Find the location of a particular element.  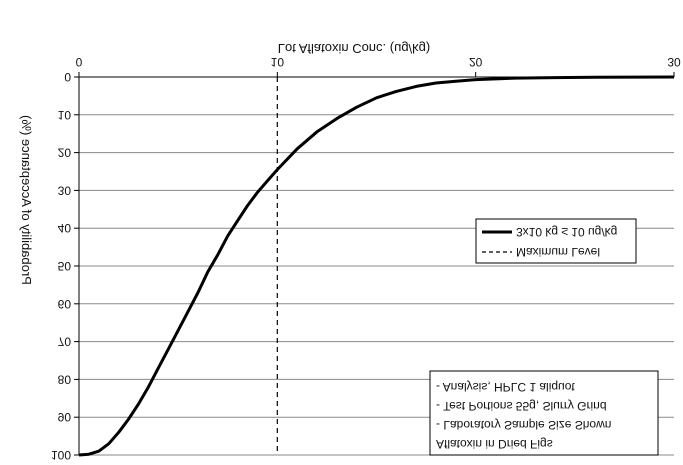

legend-entry-curve: 3x10 kg ≤ 10 ug/kg is located at coordinates (566, 232).